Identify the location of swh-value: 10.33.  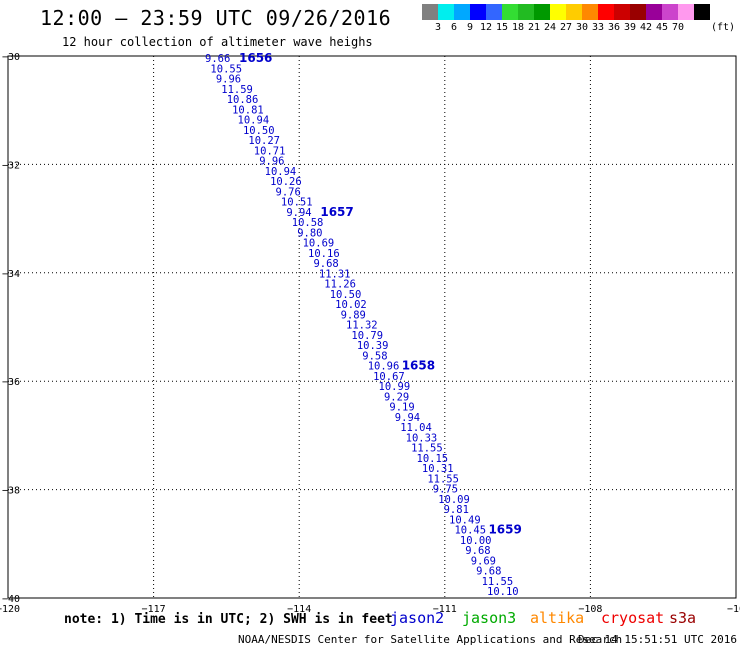
(422, 438).